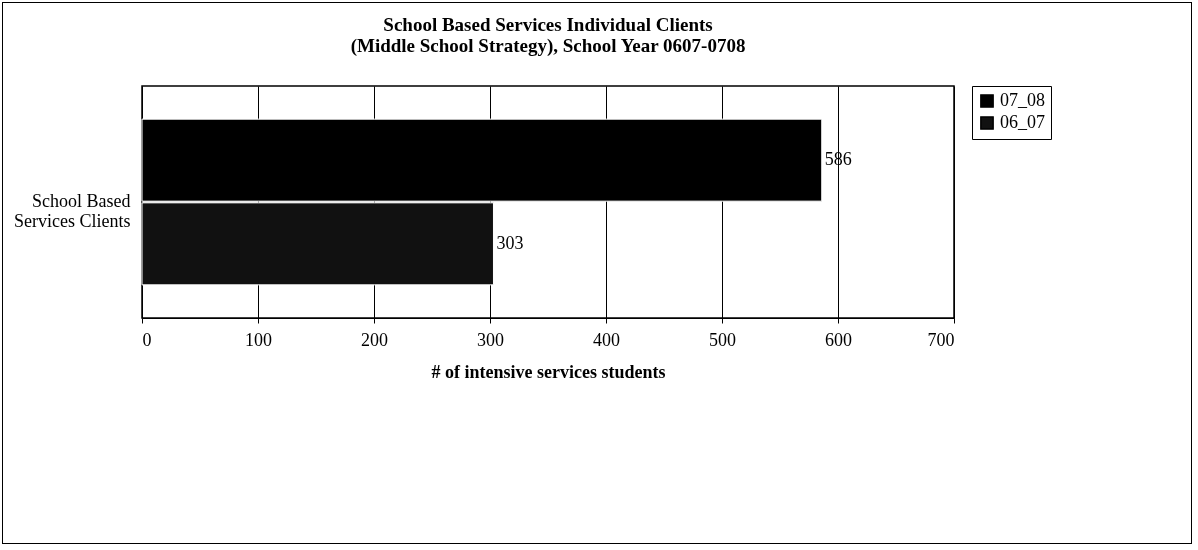 The height and width of the screenshot is (550, 1198). I want to click on chart-title: School Based Services Individual Clients (Middle School Strategy), School Year 0607-0708, so click(548, 35).